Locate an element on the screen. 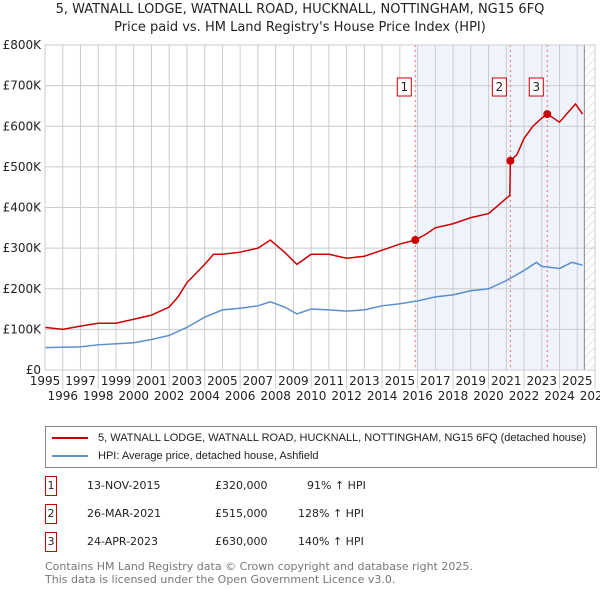  x-tick-label: 2003 is located at coordinates (187, 381).